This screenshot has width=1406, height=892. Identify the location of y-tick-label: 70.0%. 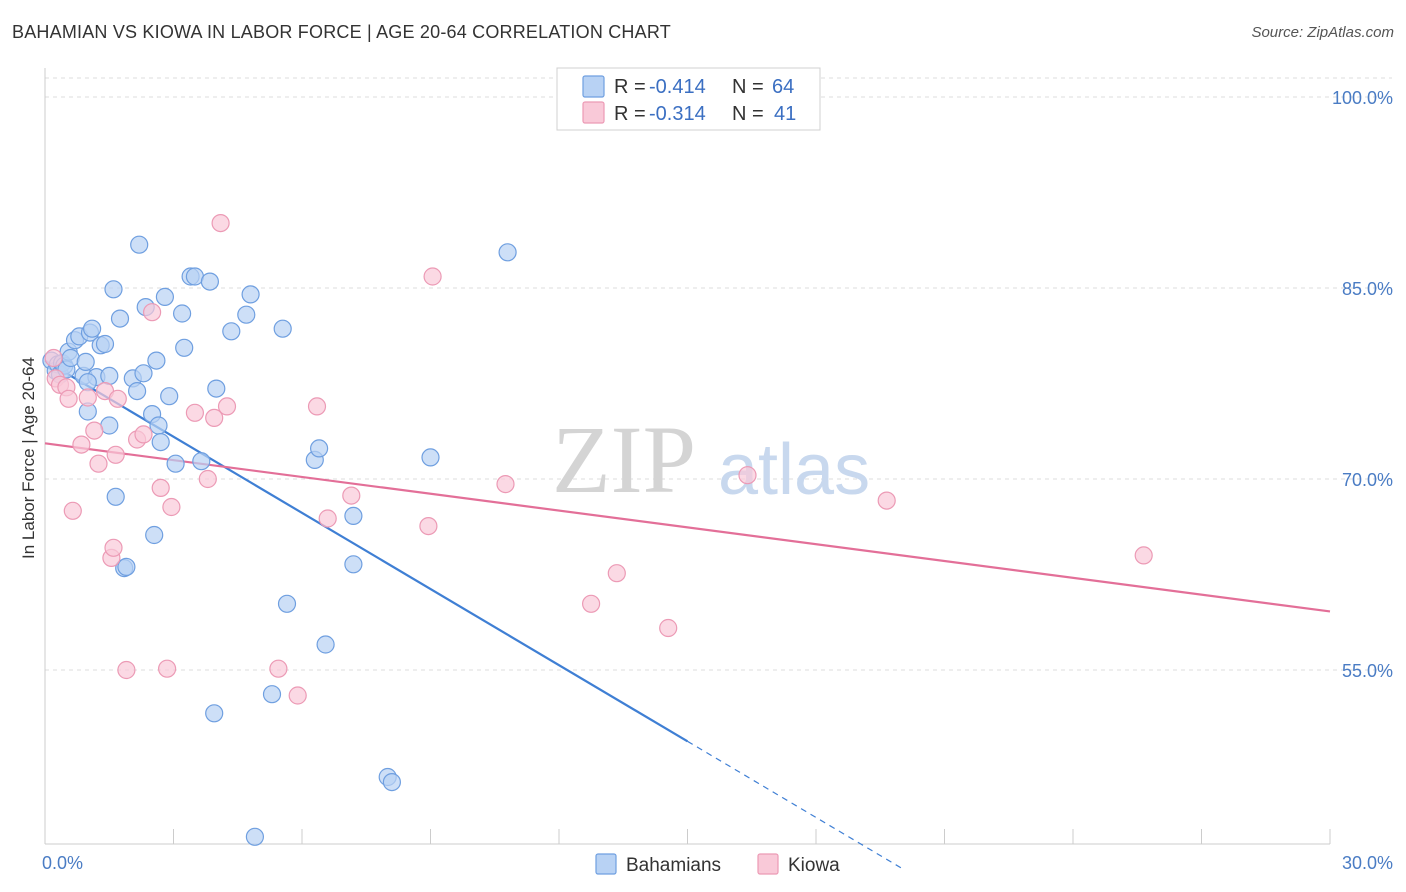
(1367, 480).